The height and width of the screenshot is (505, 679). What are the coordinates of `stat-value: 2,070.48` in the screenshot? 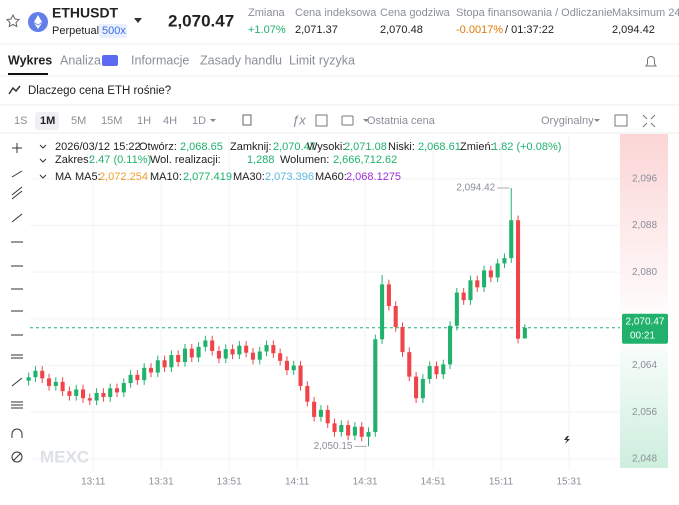 It's located at (401, 30).